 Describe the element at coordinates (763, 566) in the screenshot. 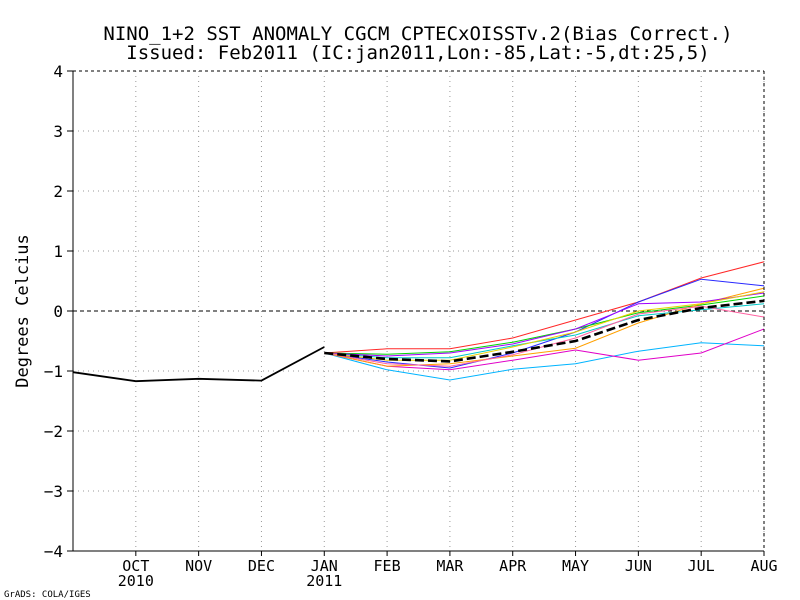

I see `x-tick-label: AUG` at that location.